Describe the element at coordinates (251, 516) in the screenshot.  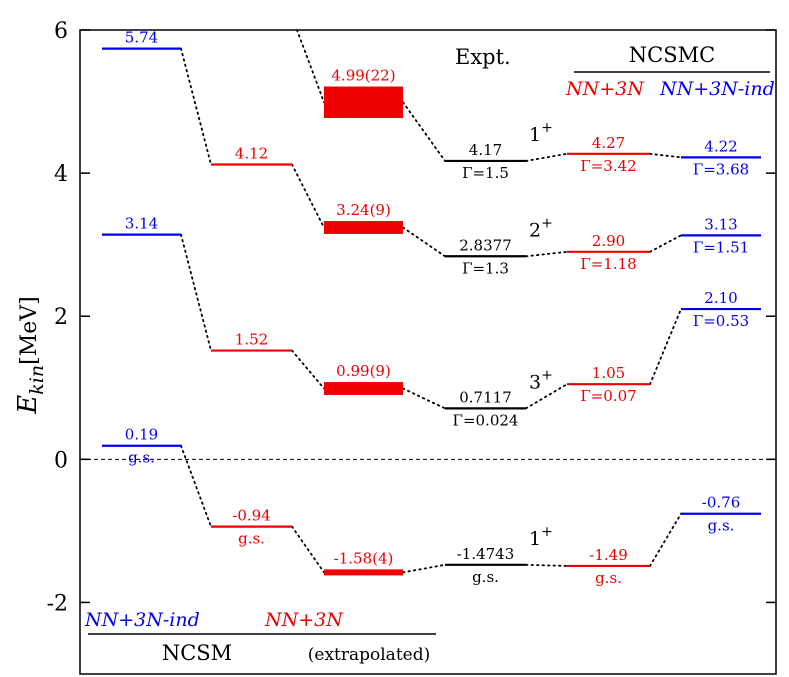
I see `level-value-label: -0.94` at that location.